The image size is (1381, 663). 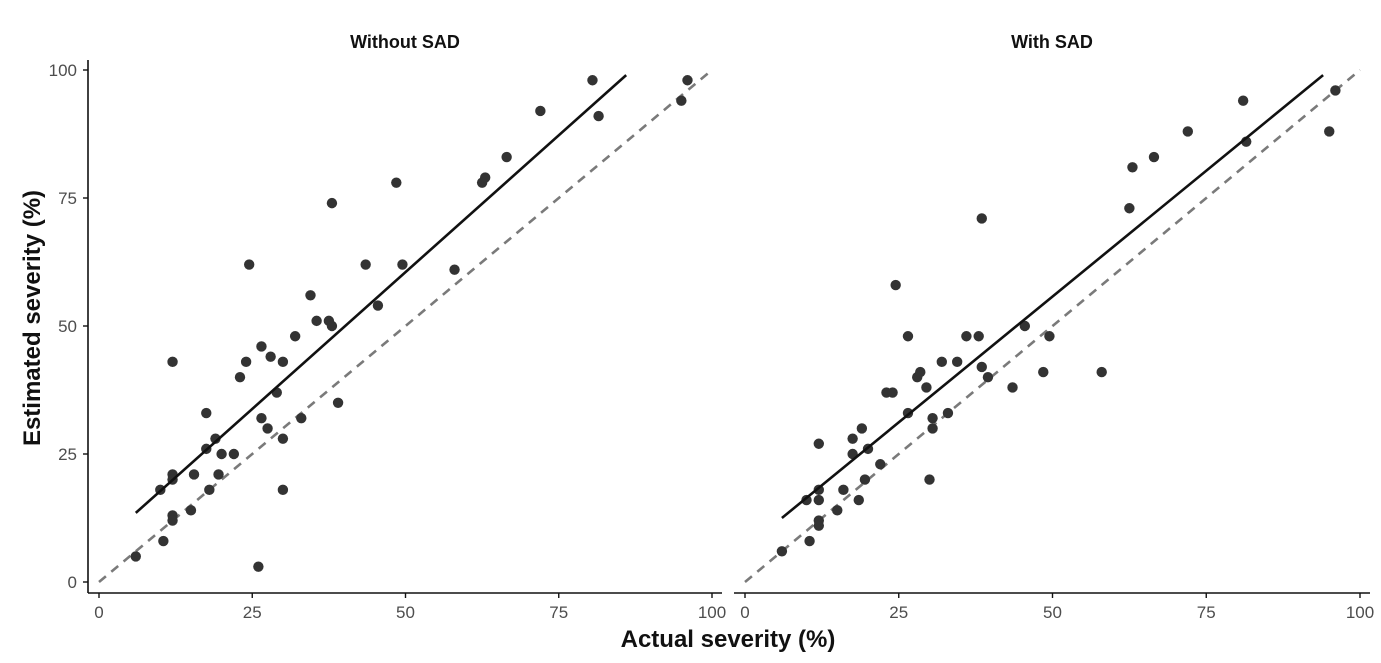 What do you see at coordinates (32, 318) in the screenshot?
I see `y-axis-title: Estimated severity (%)` at bounding box center [32, 318].